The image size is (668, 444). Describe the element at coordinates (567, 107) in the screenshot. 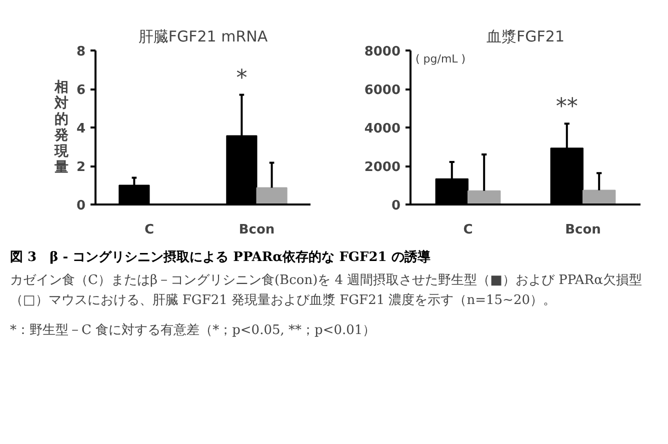

I see `annotation: **` at that location.